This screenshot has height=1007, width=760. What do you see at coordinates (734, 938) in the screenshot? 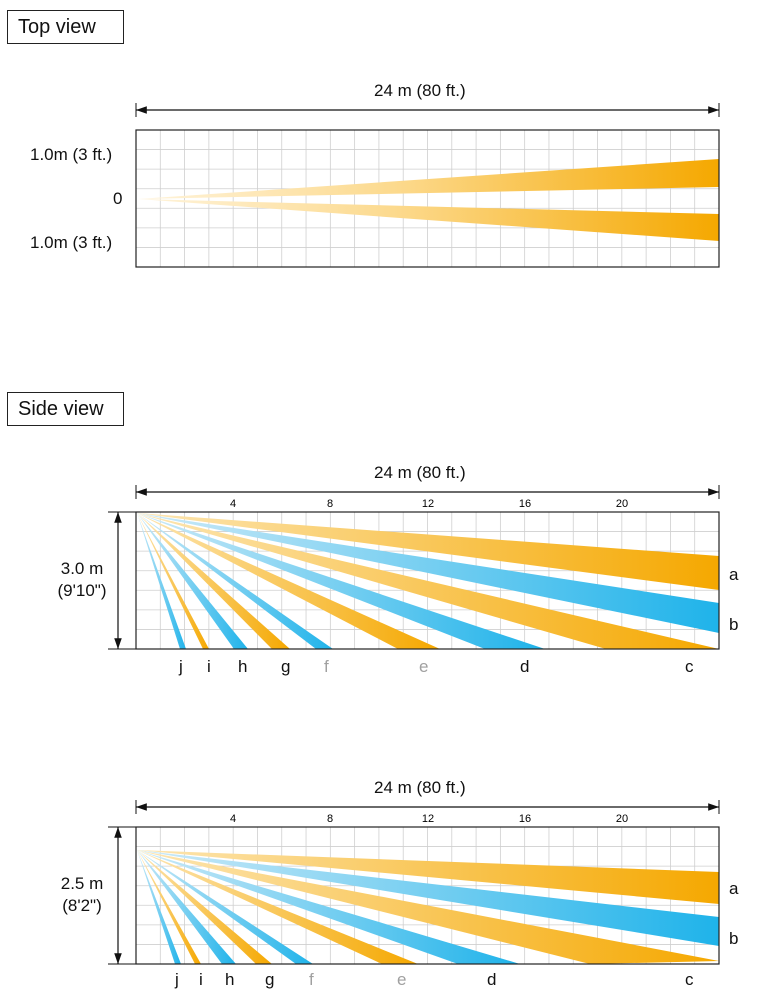
I see `side2-beam-label-b: b` at bounding box center [734, 938].